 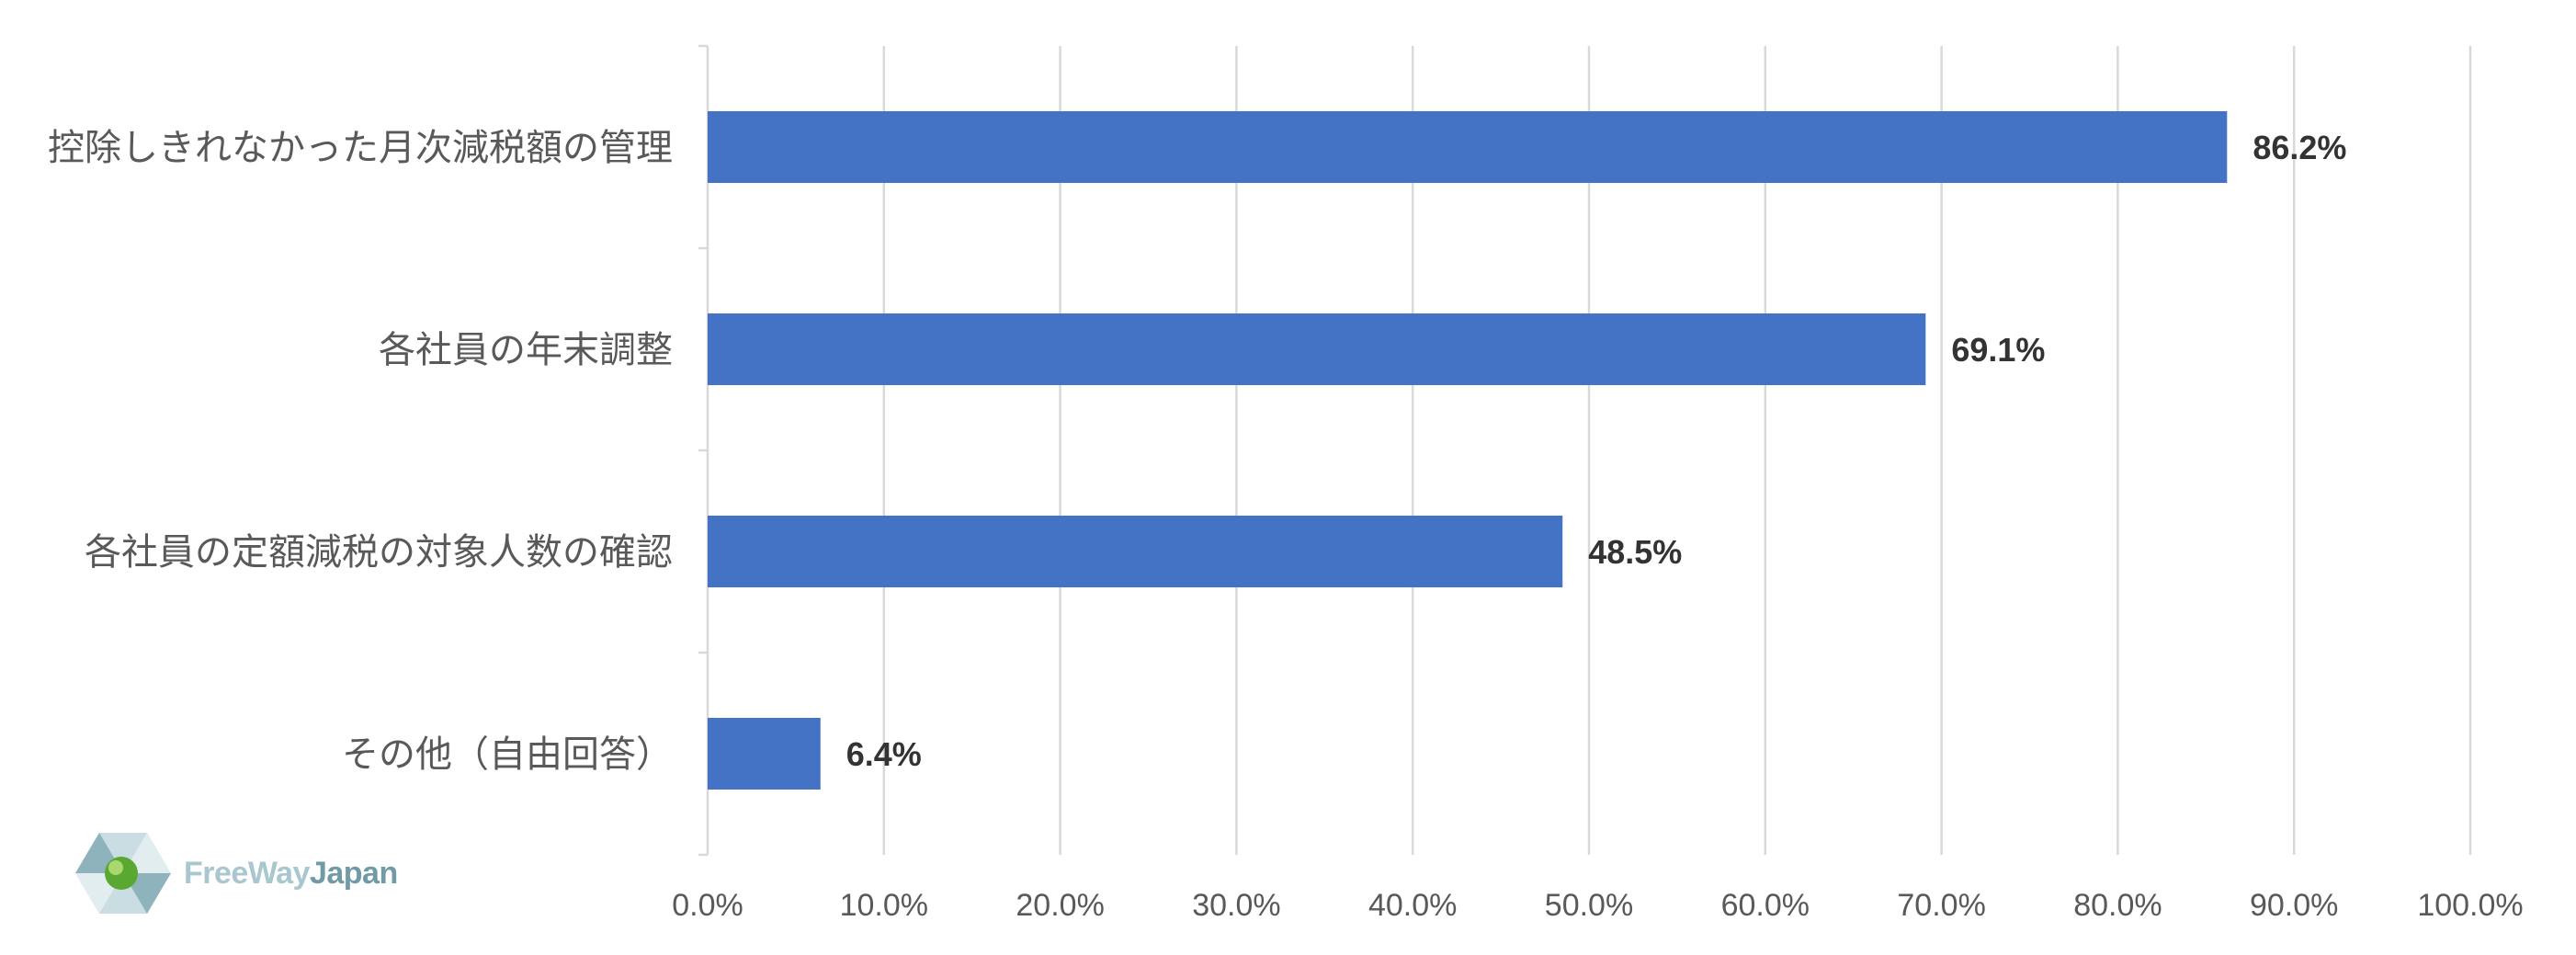 I want to click on x-tick-label: 90.0%, so click(x=2294, y=905).